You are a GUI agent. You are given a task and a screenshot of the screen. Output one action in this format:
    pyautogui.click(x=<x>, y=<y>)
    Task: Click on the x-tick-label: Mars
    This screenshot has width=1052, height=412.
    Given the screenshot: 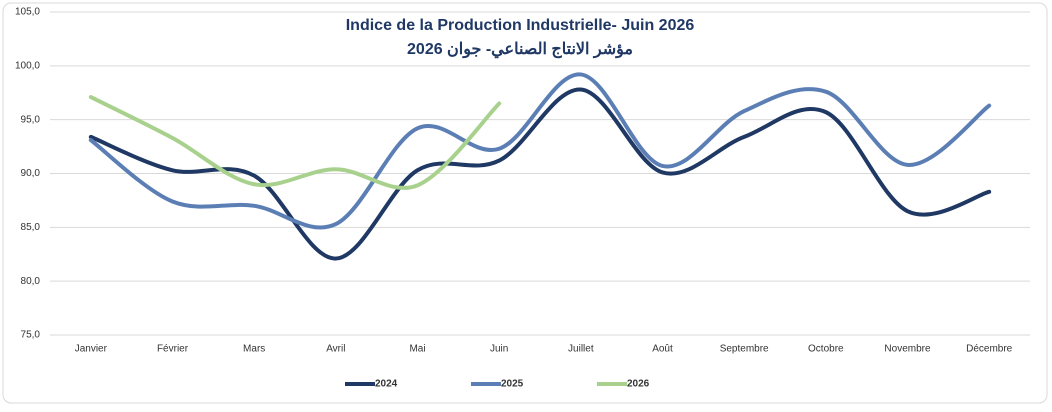 What is the action you would take?
    pyautogui.click(x=254, y=349)
    